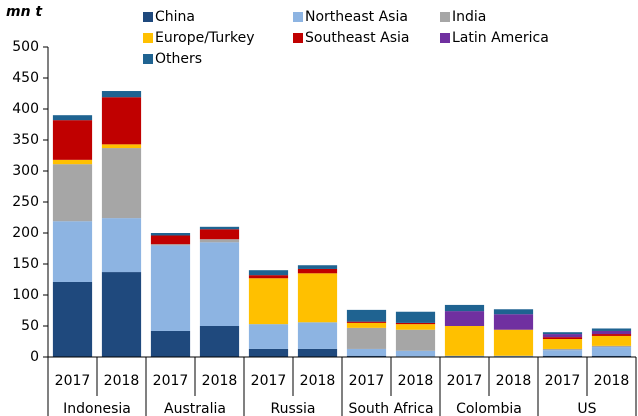  What do you see at coordinates (25, 295) in the screenshot?
I see `y-tick-label: 100` at bounding box center [25, 295].